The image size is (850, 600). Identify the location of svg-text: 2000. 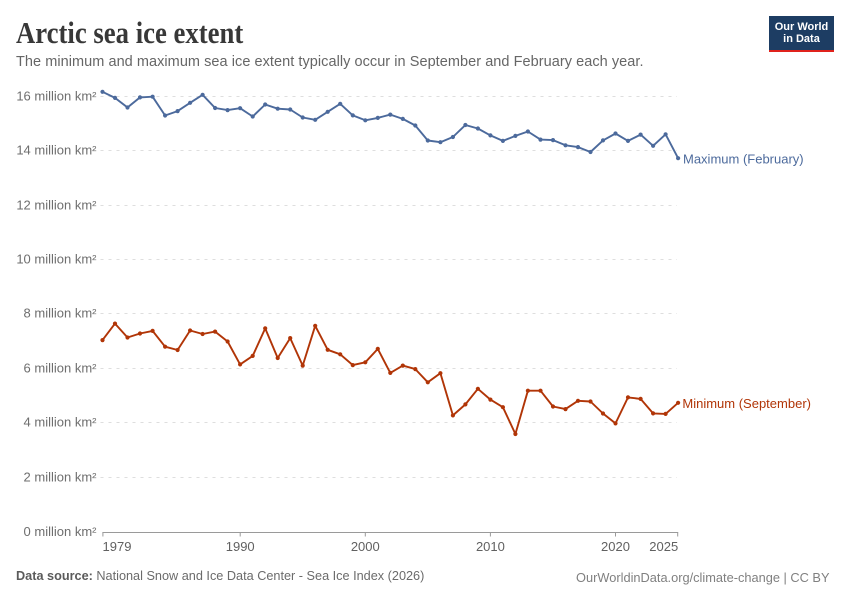
(365, 546).